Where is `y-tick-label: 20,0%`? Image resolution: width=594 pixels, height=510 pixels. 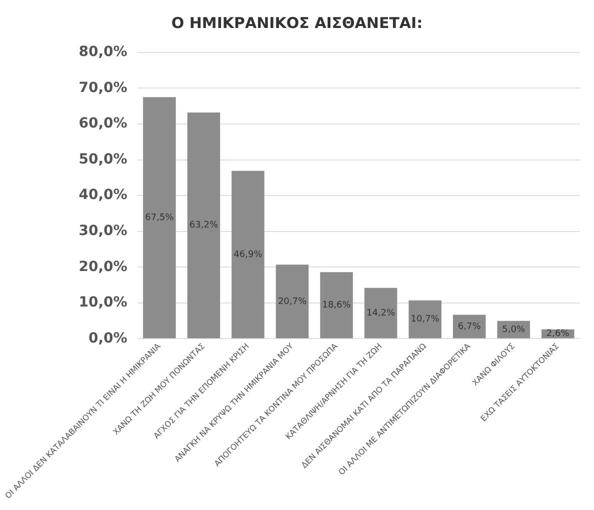
y-tick-label: 20,0% is located at coordinates (103, 266).